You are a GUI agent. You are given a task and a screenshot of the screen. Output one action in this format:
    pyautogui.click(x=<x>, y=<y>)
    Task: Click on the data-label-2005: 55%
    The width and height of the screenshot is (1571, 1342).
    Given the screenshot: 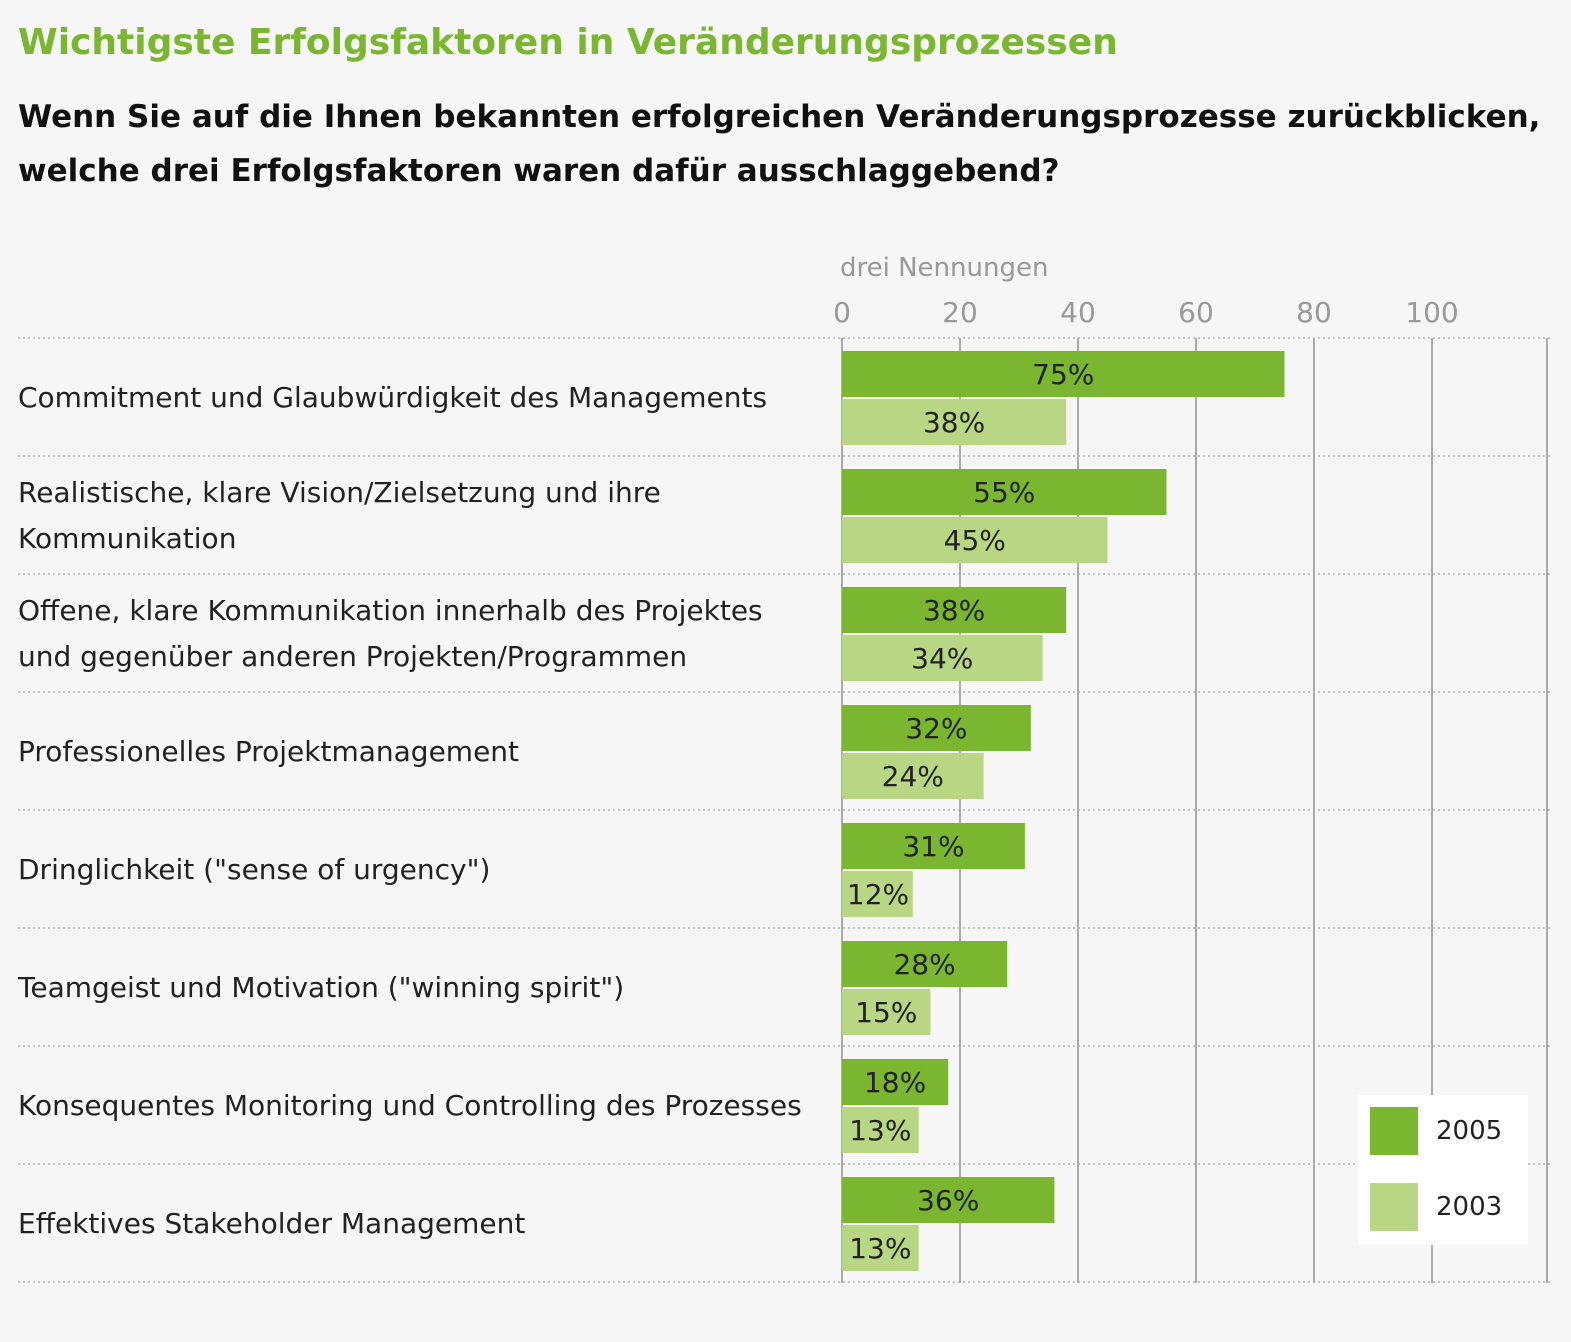 What is the action you would take?
    pyautogui.click(x=1004, y=492)
    